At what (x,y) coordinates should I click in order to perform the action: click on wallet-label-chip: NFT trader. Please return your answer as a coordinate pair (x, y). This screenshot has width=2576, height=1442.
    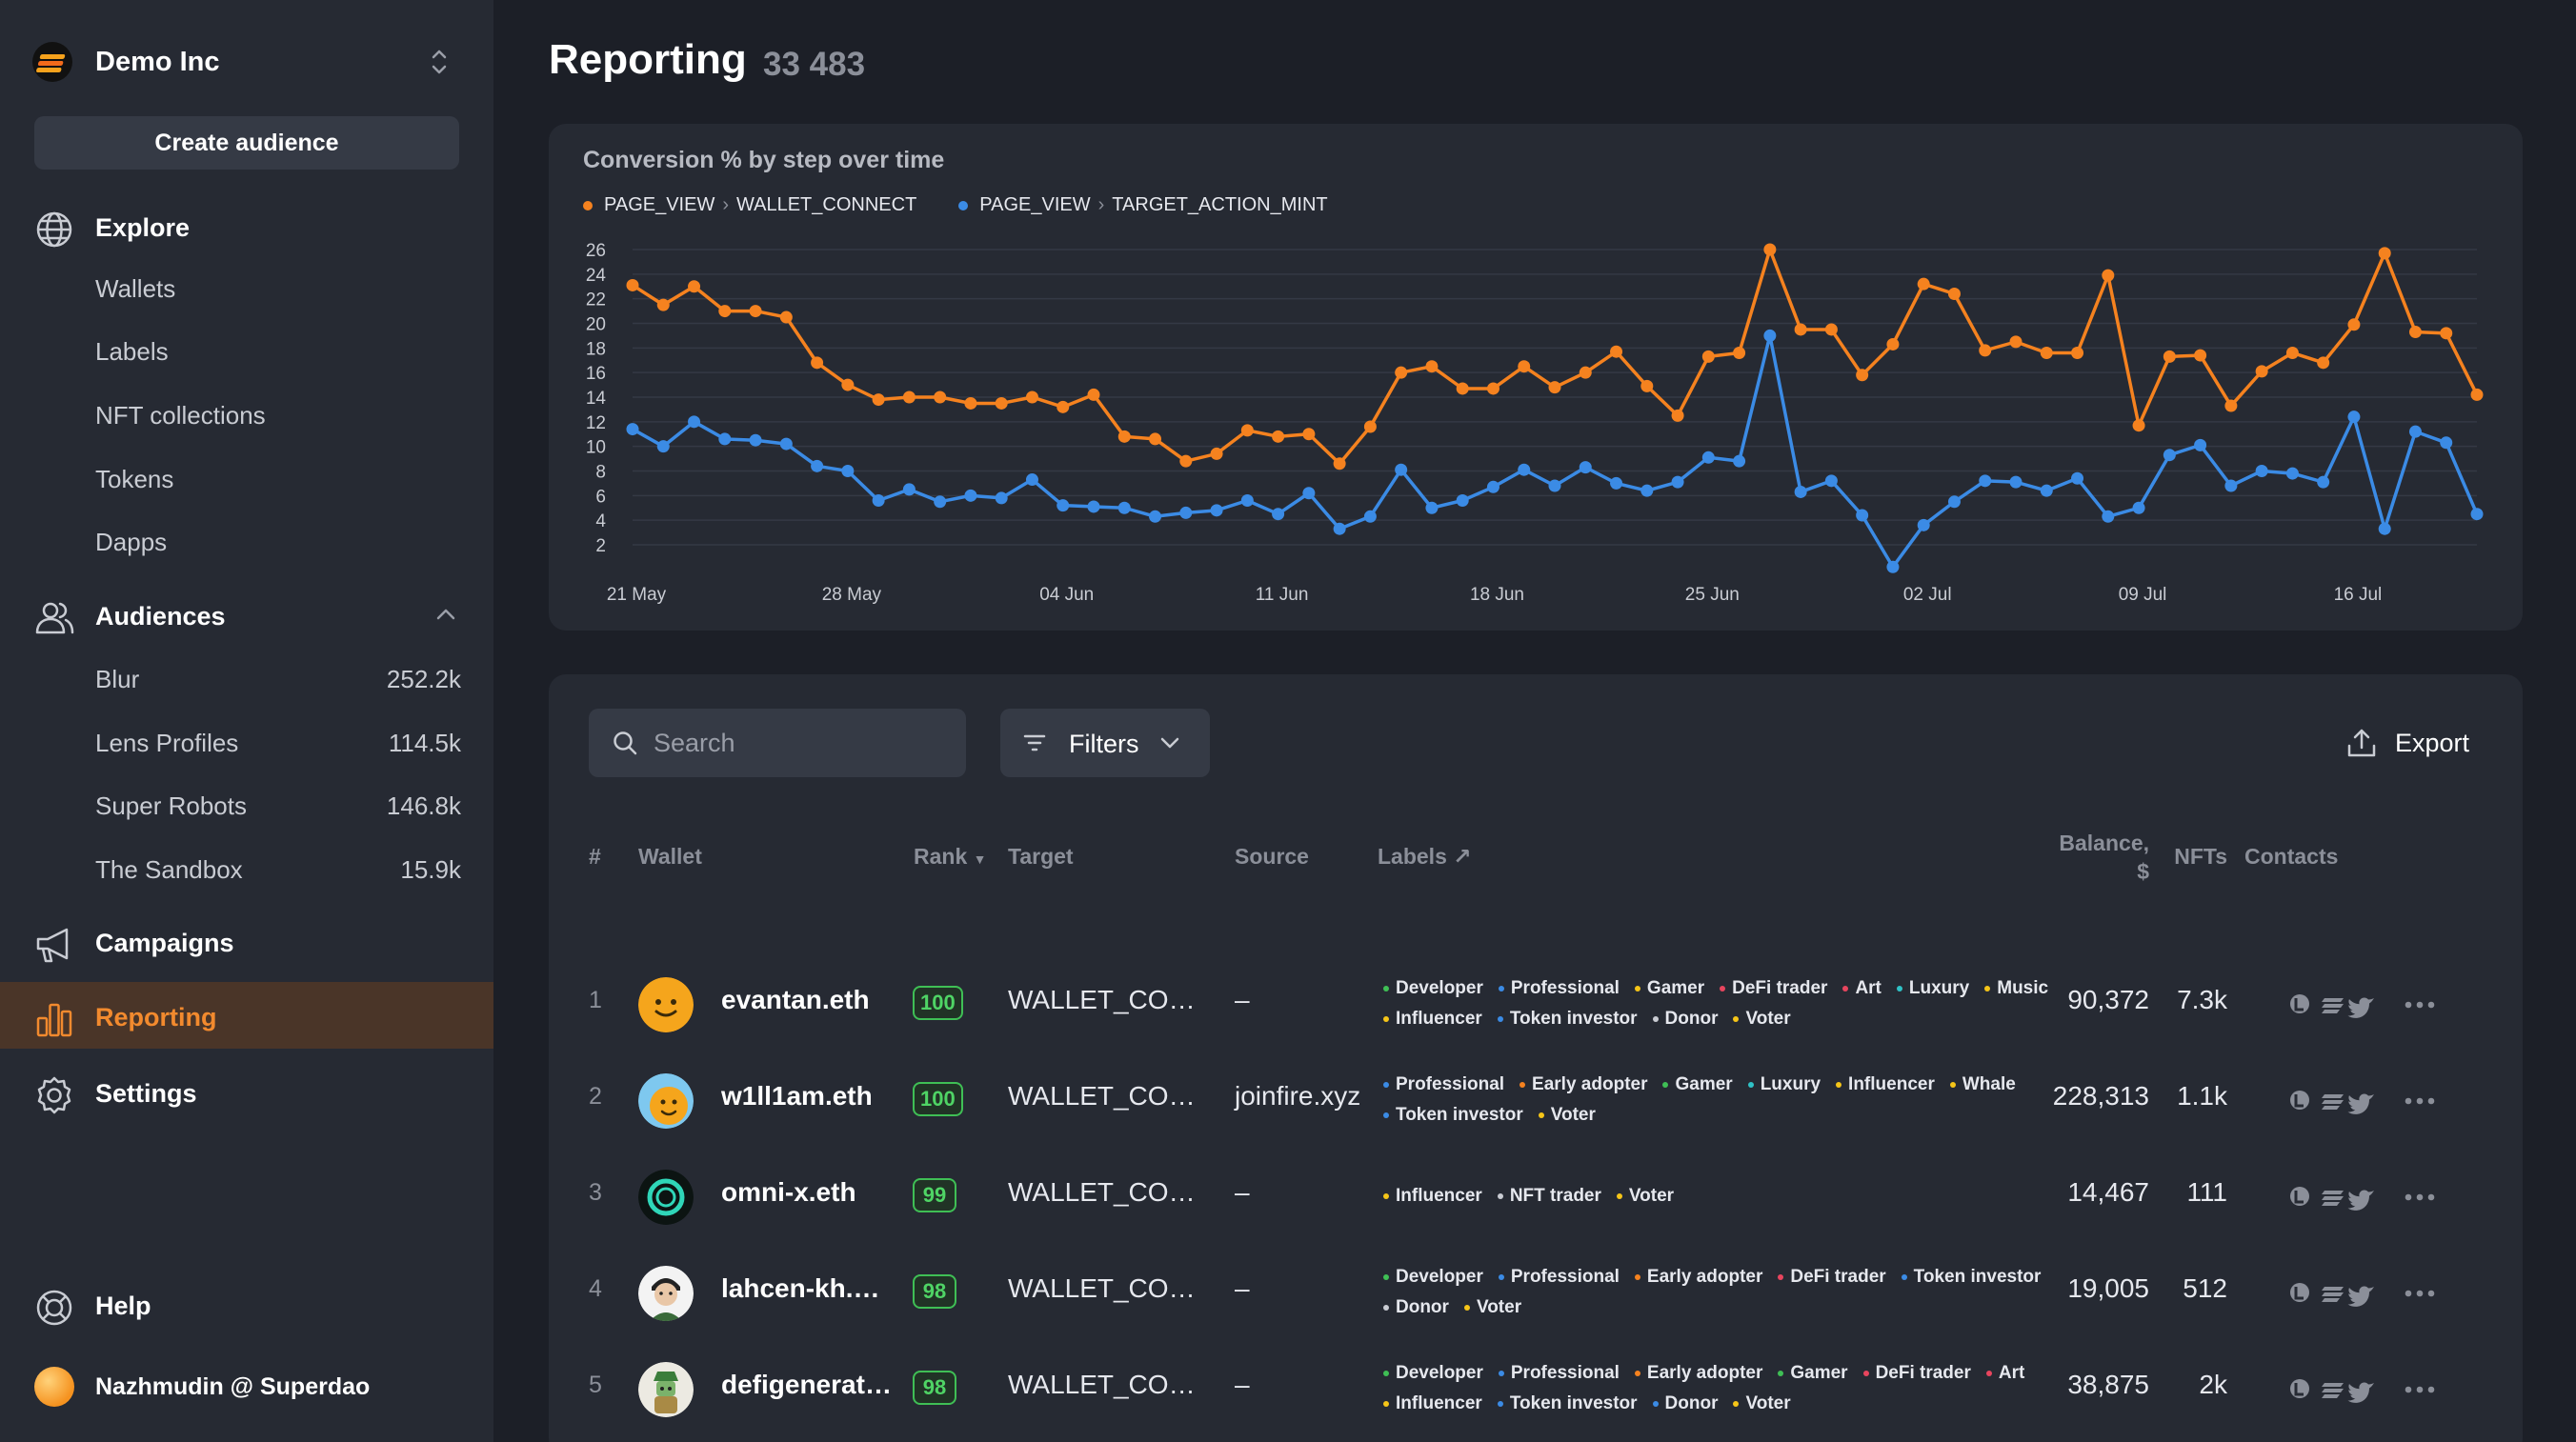
    Looking at the image, I should click on (1549, 1196).